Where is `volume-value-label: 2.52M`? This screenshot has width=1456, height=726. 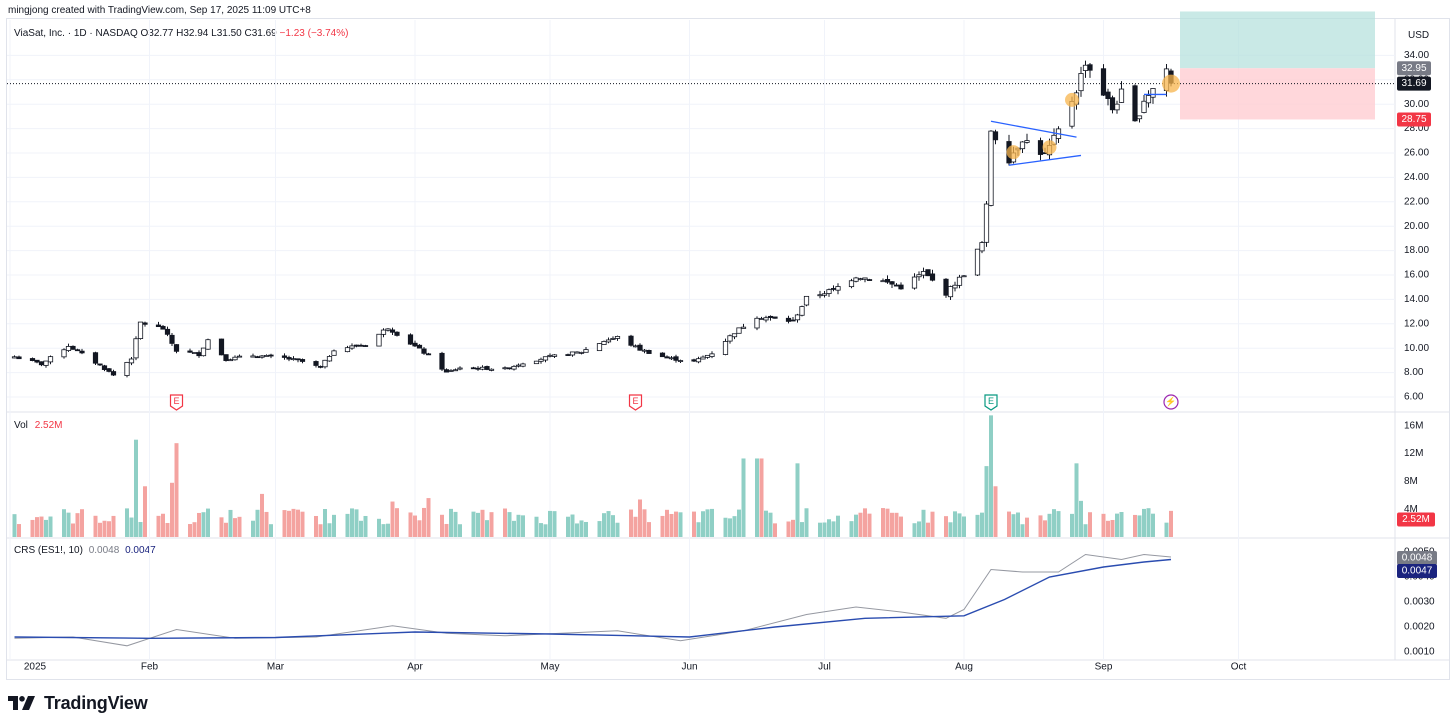 volume-value-label: 2.52M is located at coordinates (1416, 519).